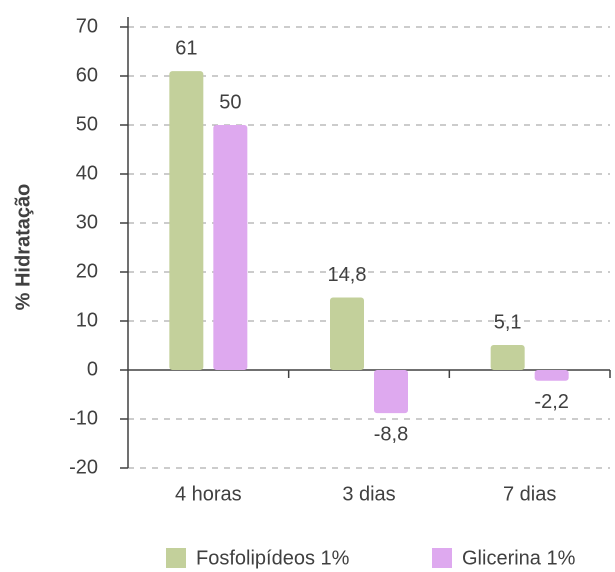 The image size is (615, 572). What do you see at coordinates (551, 402) in the screenshot?
I see `value-label: -2,2` at bounding box center [551, 402].